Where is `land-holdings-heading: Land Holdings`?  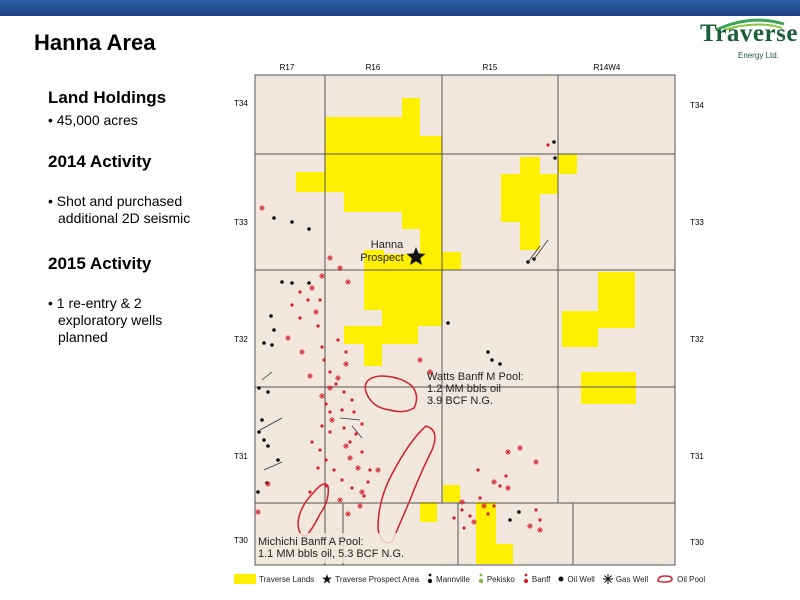 land-holdings-heading: Land Holdings is located at coordinates (107, 97).